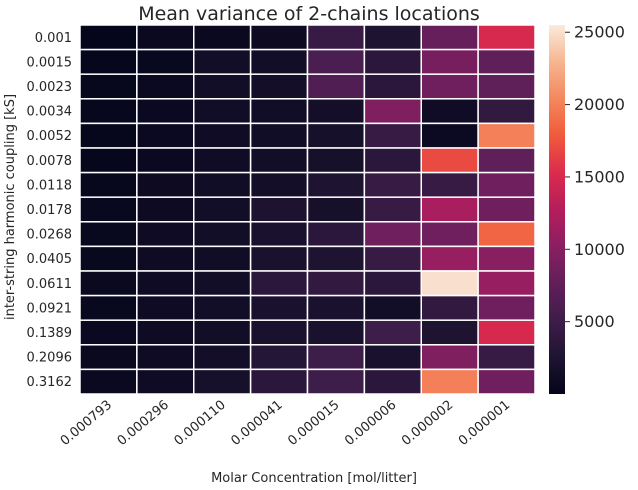  Describe the element at coordinates (50, 333) in the screenshot. I see `y-tick-label: 0.1389` at that location.